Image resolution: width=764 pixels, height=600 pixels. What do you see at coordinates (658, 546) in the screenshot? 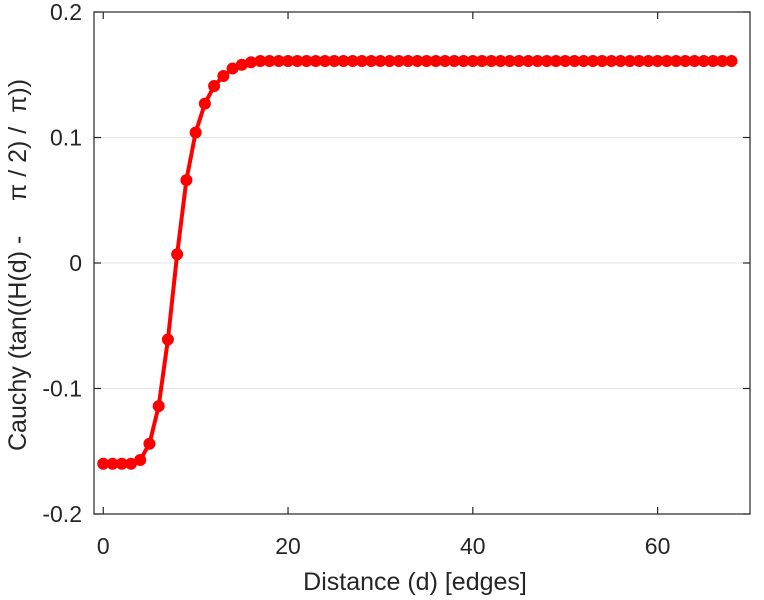
I see `x-tick-label: 60` at bounding box center [658, 546].